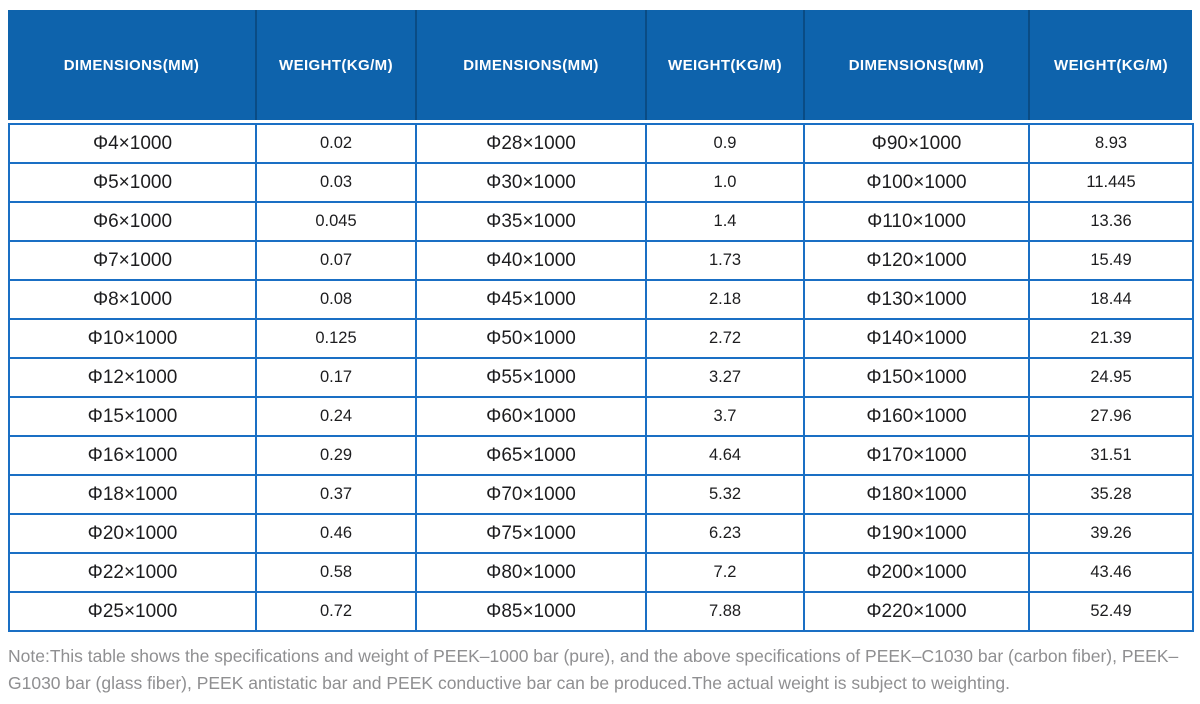  I want to click on dimension-cell: Φ80×1000, so click(531, 572).